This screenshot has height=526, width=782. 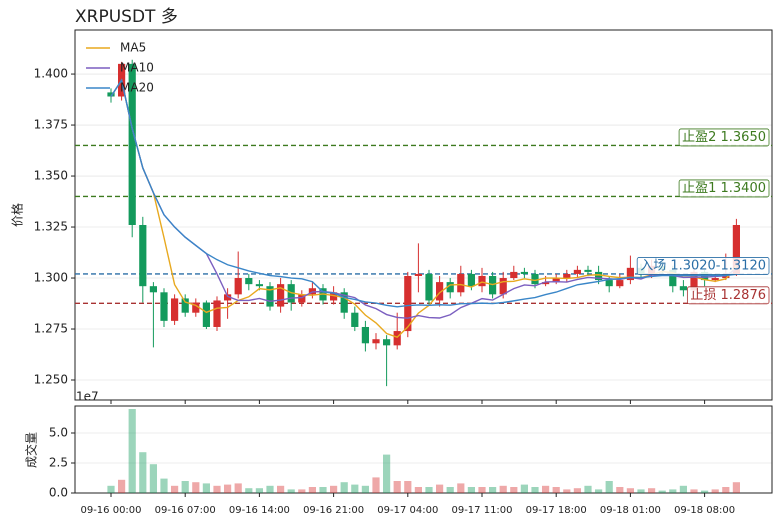 I want to click on level-label-text: 止损 1.2876, so click(x=728, y=295).